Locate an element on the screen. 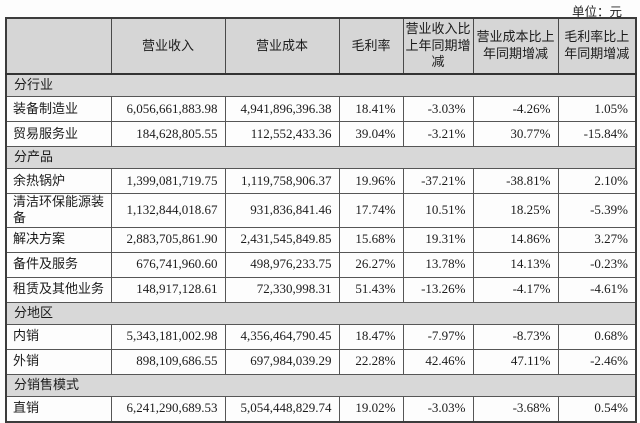 Image resolution: width=640 pixels, height=423 pixels. row-label: 装备制造业 is located at coordinates (58, 109).